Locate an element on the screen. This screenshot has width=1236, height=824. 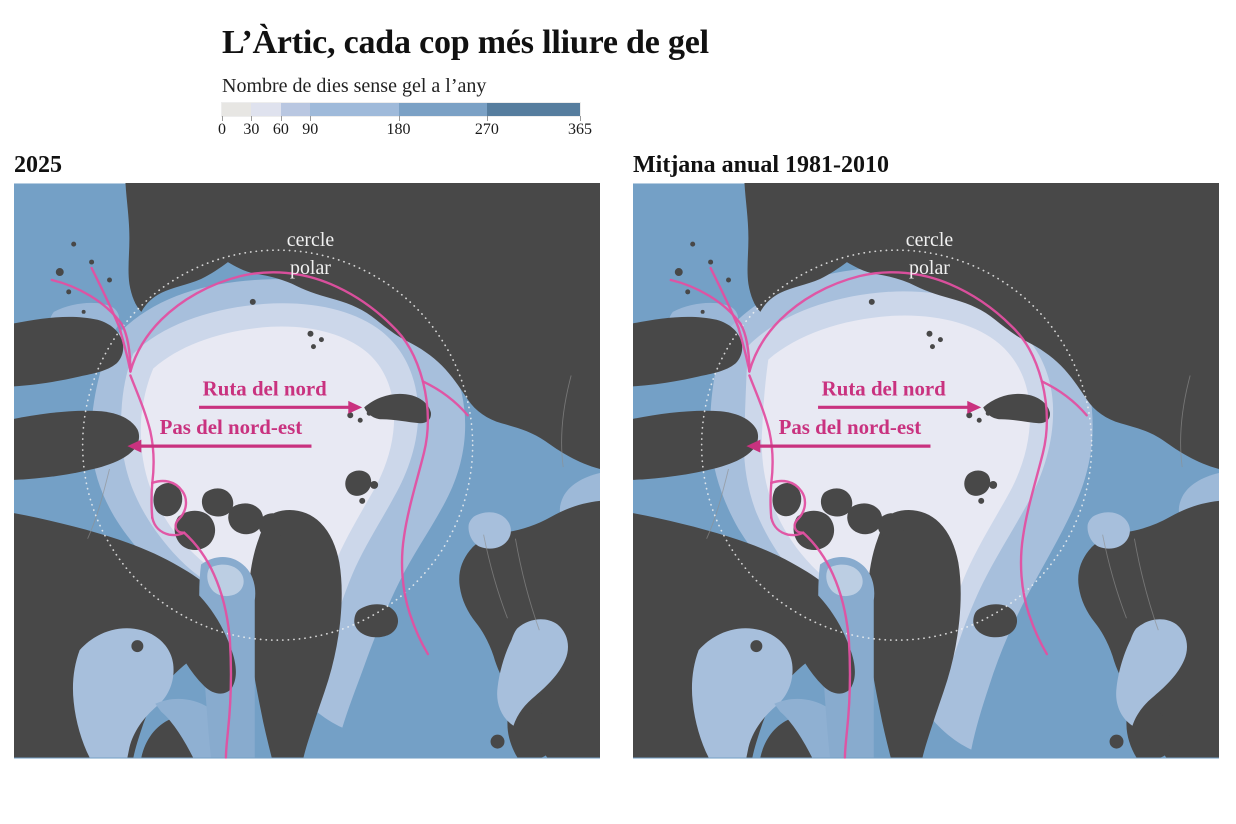
legend-color-bar is located at coordinates (401, 109).